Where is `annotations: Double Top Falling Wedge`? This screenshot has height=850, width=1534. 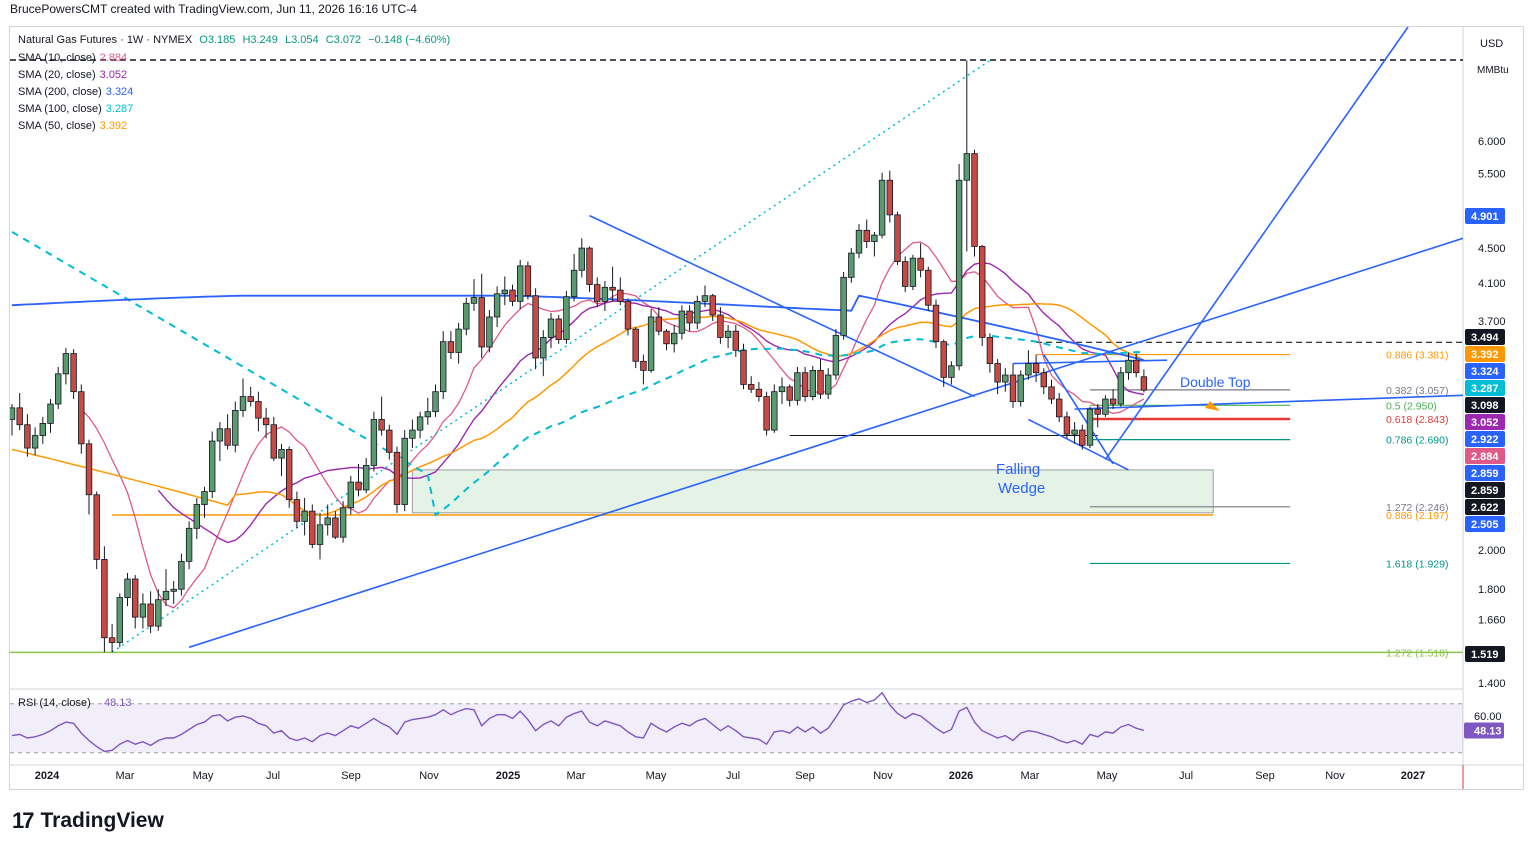
annotations: Double Top Falling Wedge is located at coordinates (1123, 435).